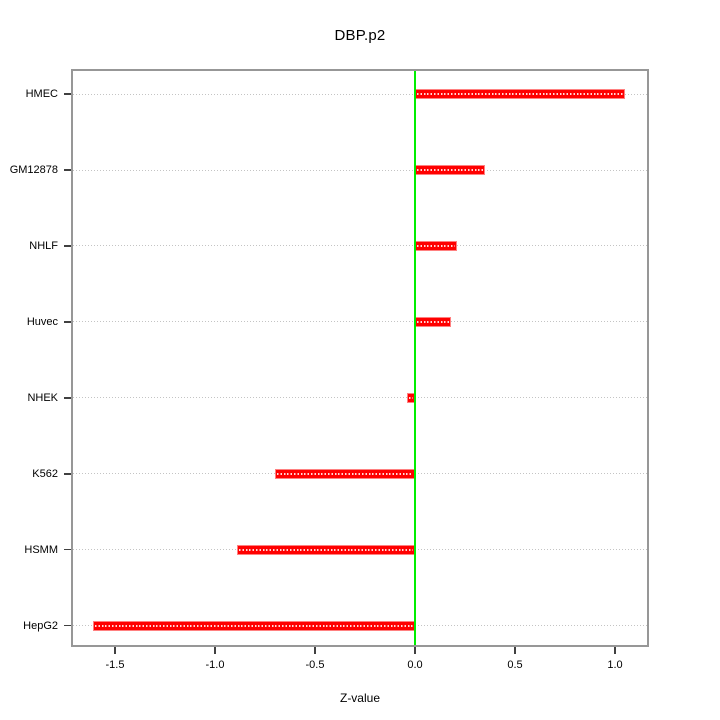 The width and height of the screenshot is (720, 720). Describe the element at coordinates (41, 94) in the screenshot. I see `category-label: HMEC` at that location.